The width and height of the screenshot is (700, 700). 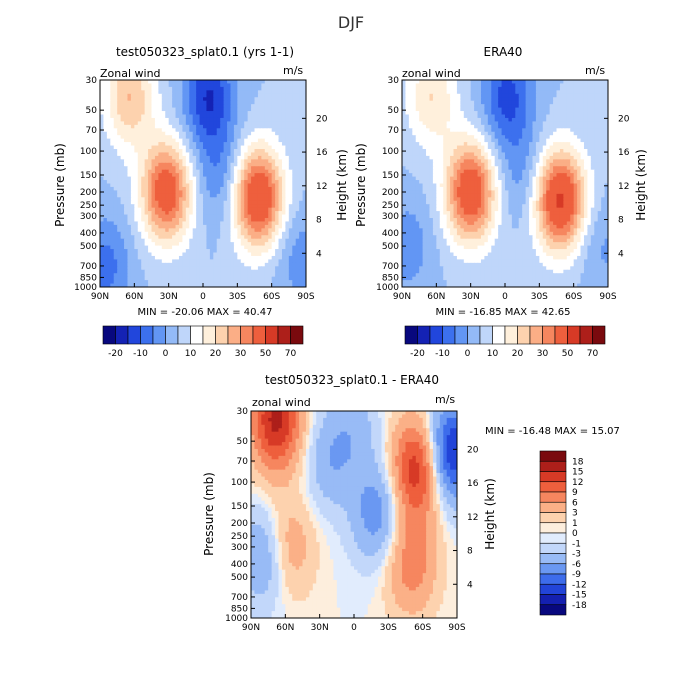 What do you see at coordinates (575, 493) in the screenshot?
I see `colorbar-tick-label: 9` at bounding box center [575, 493].